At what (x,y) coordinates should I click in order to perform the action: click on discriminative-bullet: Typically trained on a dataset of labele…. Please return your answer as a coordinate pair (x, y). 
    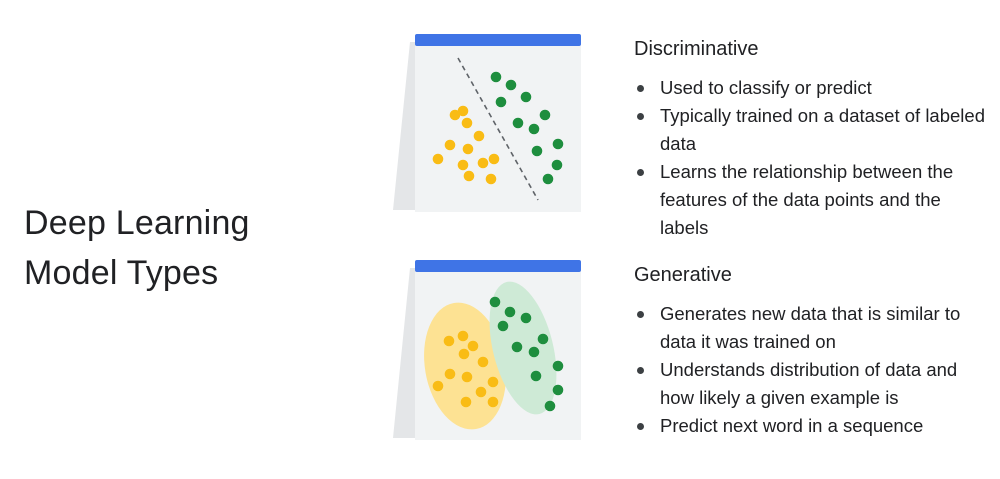
    Looking at the image, I should click on (814, 130).